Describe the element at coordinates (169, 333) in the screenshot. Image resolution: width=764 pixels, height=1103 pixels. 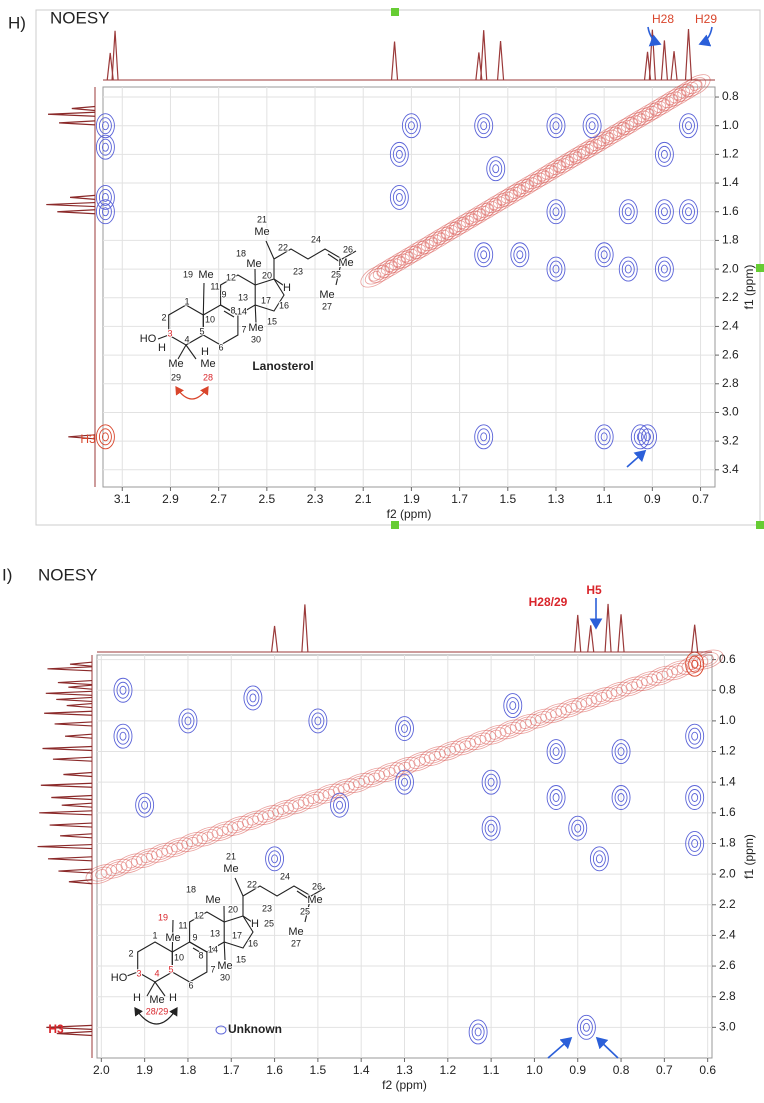
I see `atom-label: 3` at that location.